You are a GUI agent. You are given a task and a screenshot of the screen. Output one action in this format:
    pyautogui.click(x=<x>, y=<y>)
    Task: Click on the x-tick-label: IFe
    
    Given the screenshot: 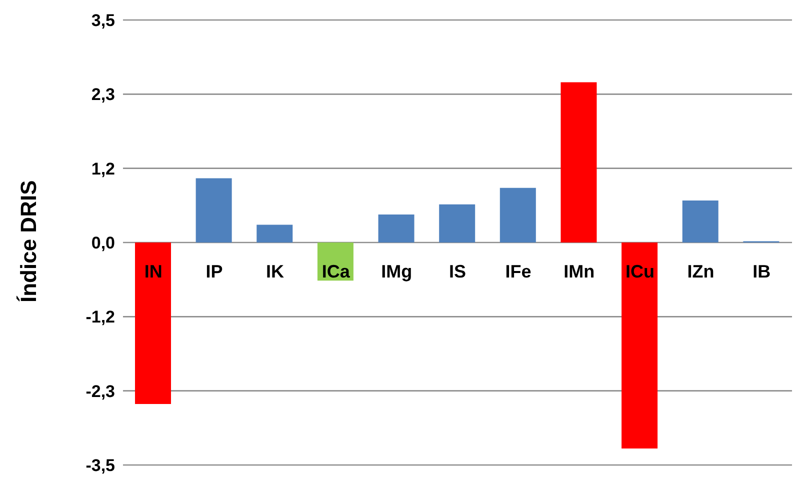 What is the action you would take?
    pyautogui.click(x=518, y=272)
    